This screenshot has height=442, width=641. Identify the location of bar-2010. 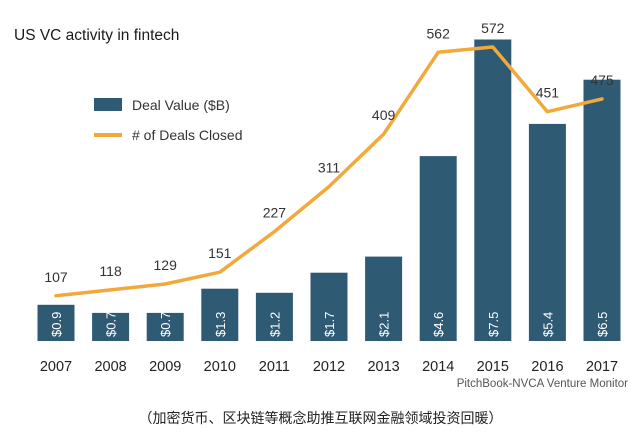
(220, 314).